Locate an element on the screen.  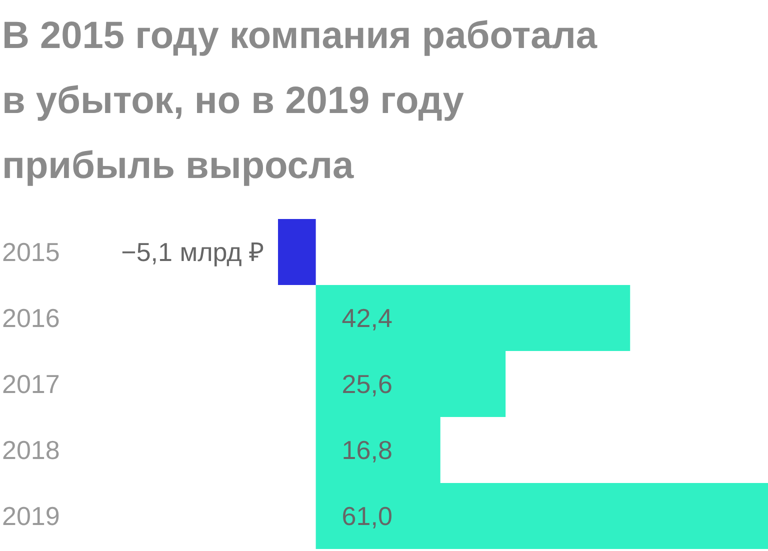
data-label: 61,0 is located at coordinates (367, 516).